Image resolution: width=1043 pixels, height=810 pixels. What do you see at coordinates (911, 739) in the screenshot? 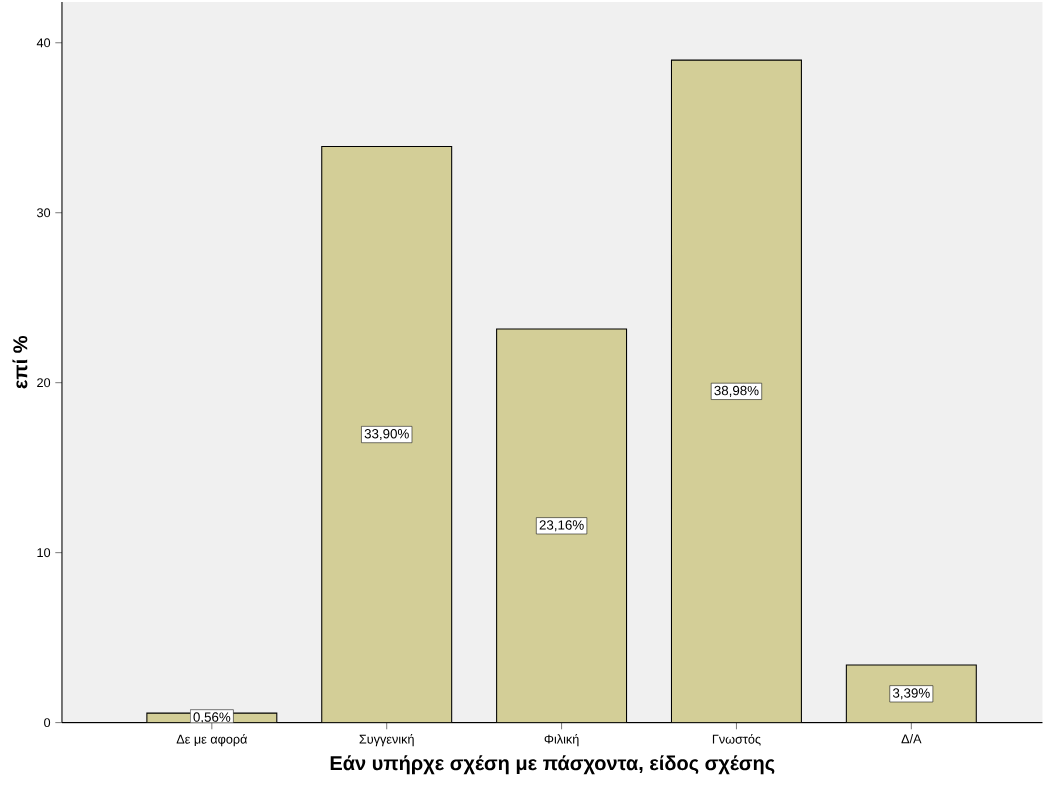
I see `x-tick-label: Δ/Α` at bounding box center [911, 739].